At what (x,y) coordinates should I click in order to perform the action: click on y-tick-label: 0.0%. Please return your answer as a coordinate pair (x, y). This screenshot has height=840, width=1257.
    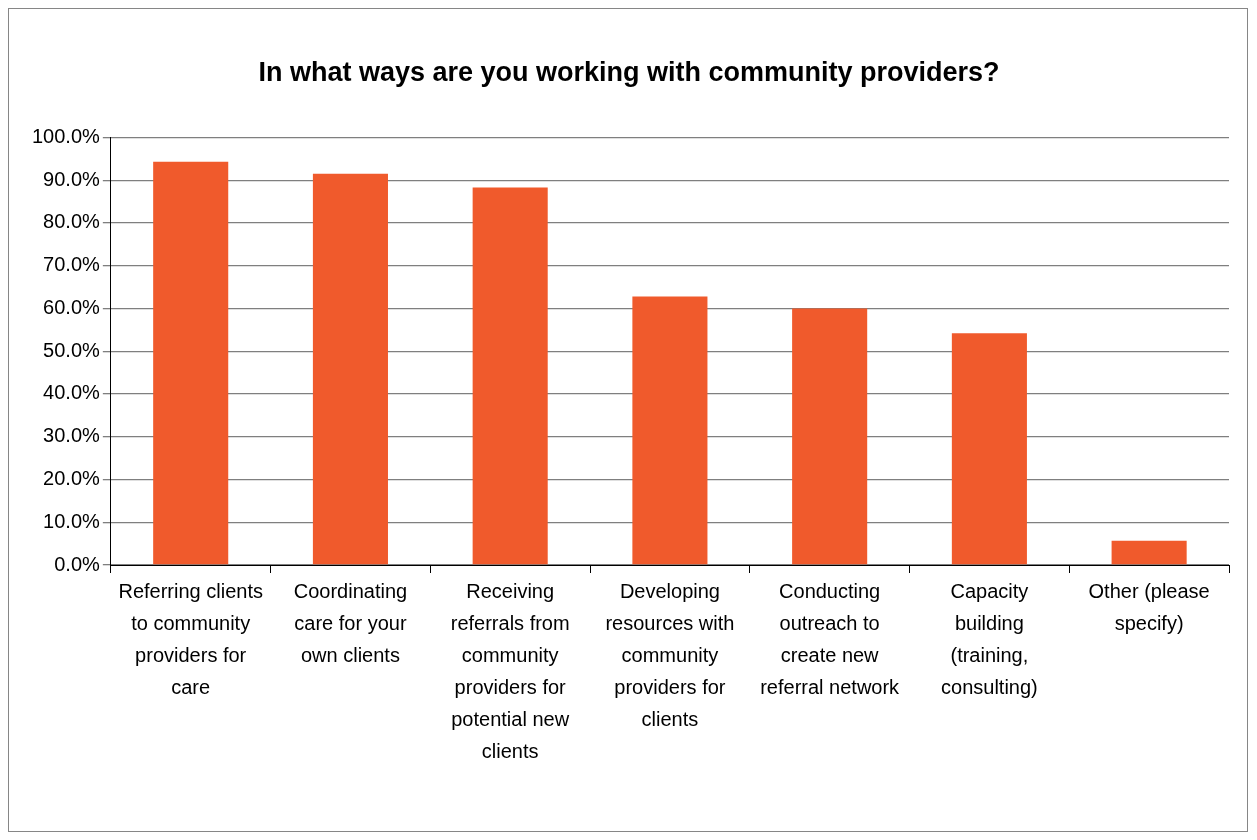
    Looking at the image, I should click on (77, 563).